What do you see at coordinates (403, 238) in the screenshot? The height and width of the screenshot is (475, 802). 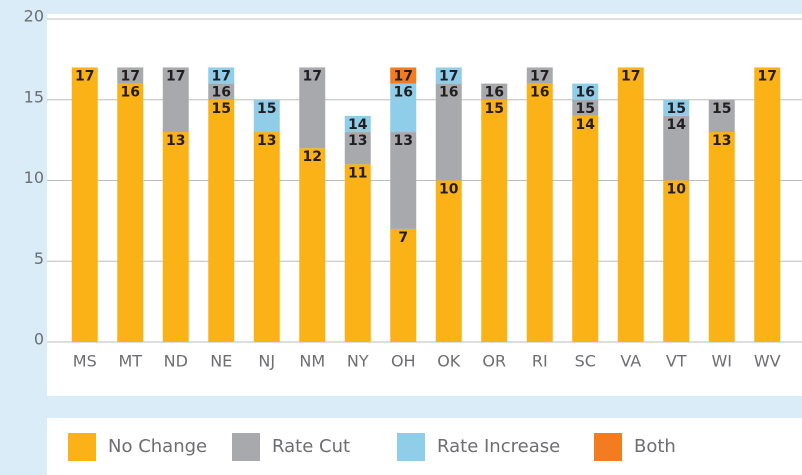 I see `data-label: 7` at bounding box center [403, 238].